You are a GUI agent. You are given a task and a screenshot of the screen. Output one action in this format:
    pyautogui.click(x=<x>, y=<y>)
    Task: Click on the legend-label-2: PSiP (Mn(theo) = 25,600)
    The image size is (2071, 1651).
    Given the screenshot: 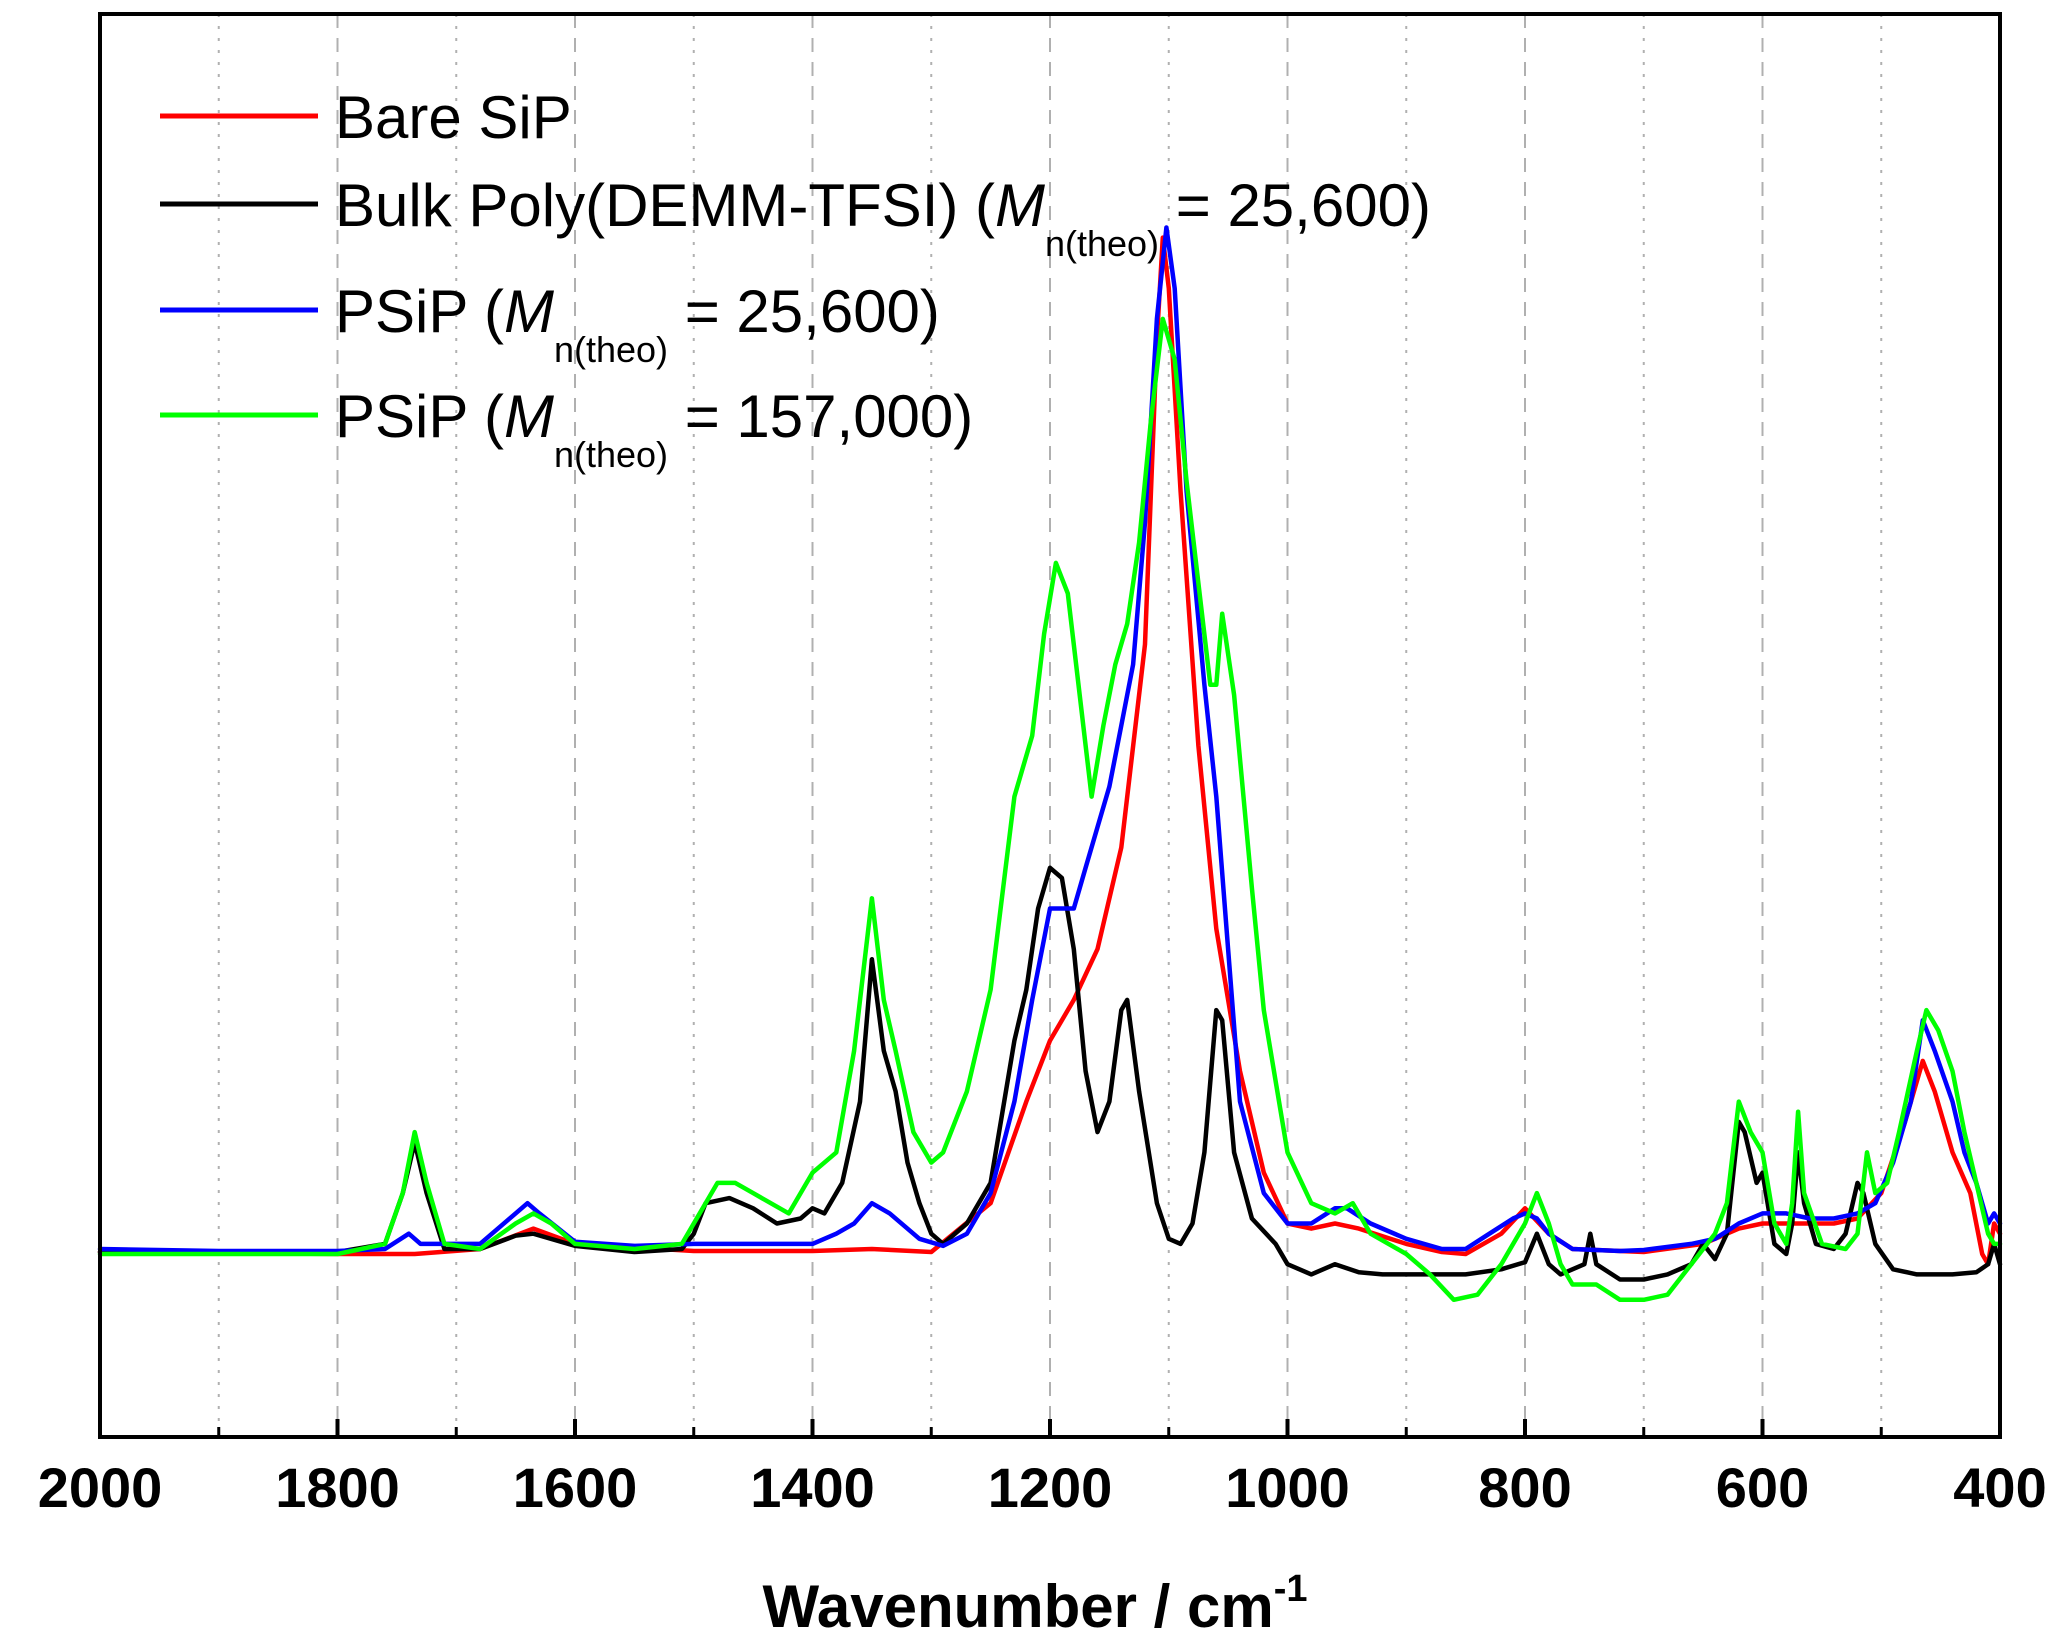 What is the action you would take?
    pyautogui.click(x=637, y=324)
    